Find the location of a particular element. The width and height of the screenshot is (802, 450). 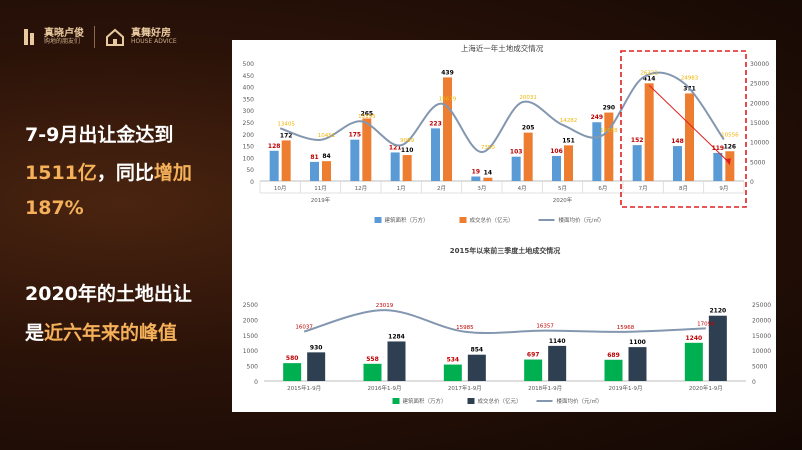

avg-price-label: 15985 is located at coordinates (465, 328).